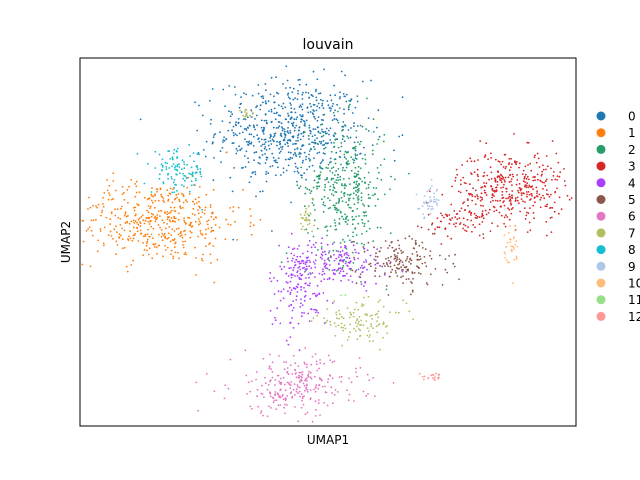 Image resolution: width=640 pixels, height=480 pixels. What do you see at coordinates (632, 133) in the screenshot?
I see `legend-label-1: 1` at bounding box center [632, 133].